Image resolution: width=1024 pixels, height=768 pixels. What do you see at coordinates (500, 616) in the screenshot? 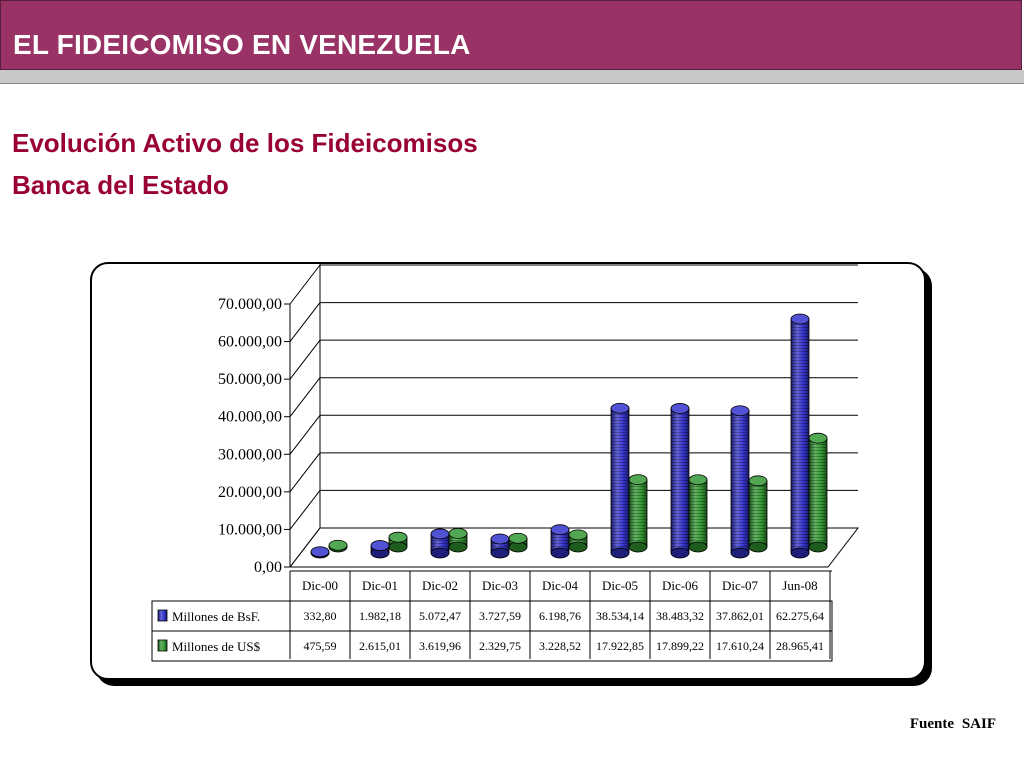
I see `data-label: 3.727,59` at bounding box center [500, 616].